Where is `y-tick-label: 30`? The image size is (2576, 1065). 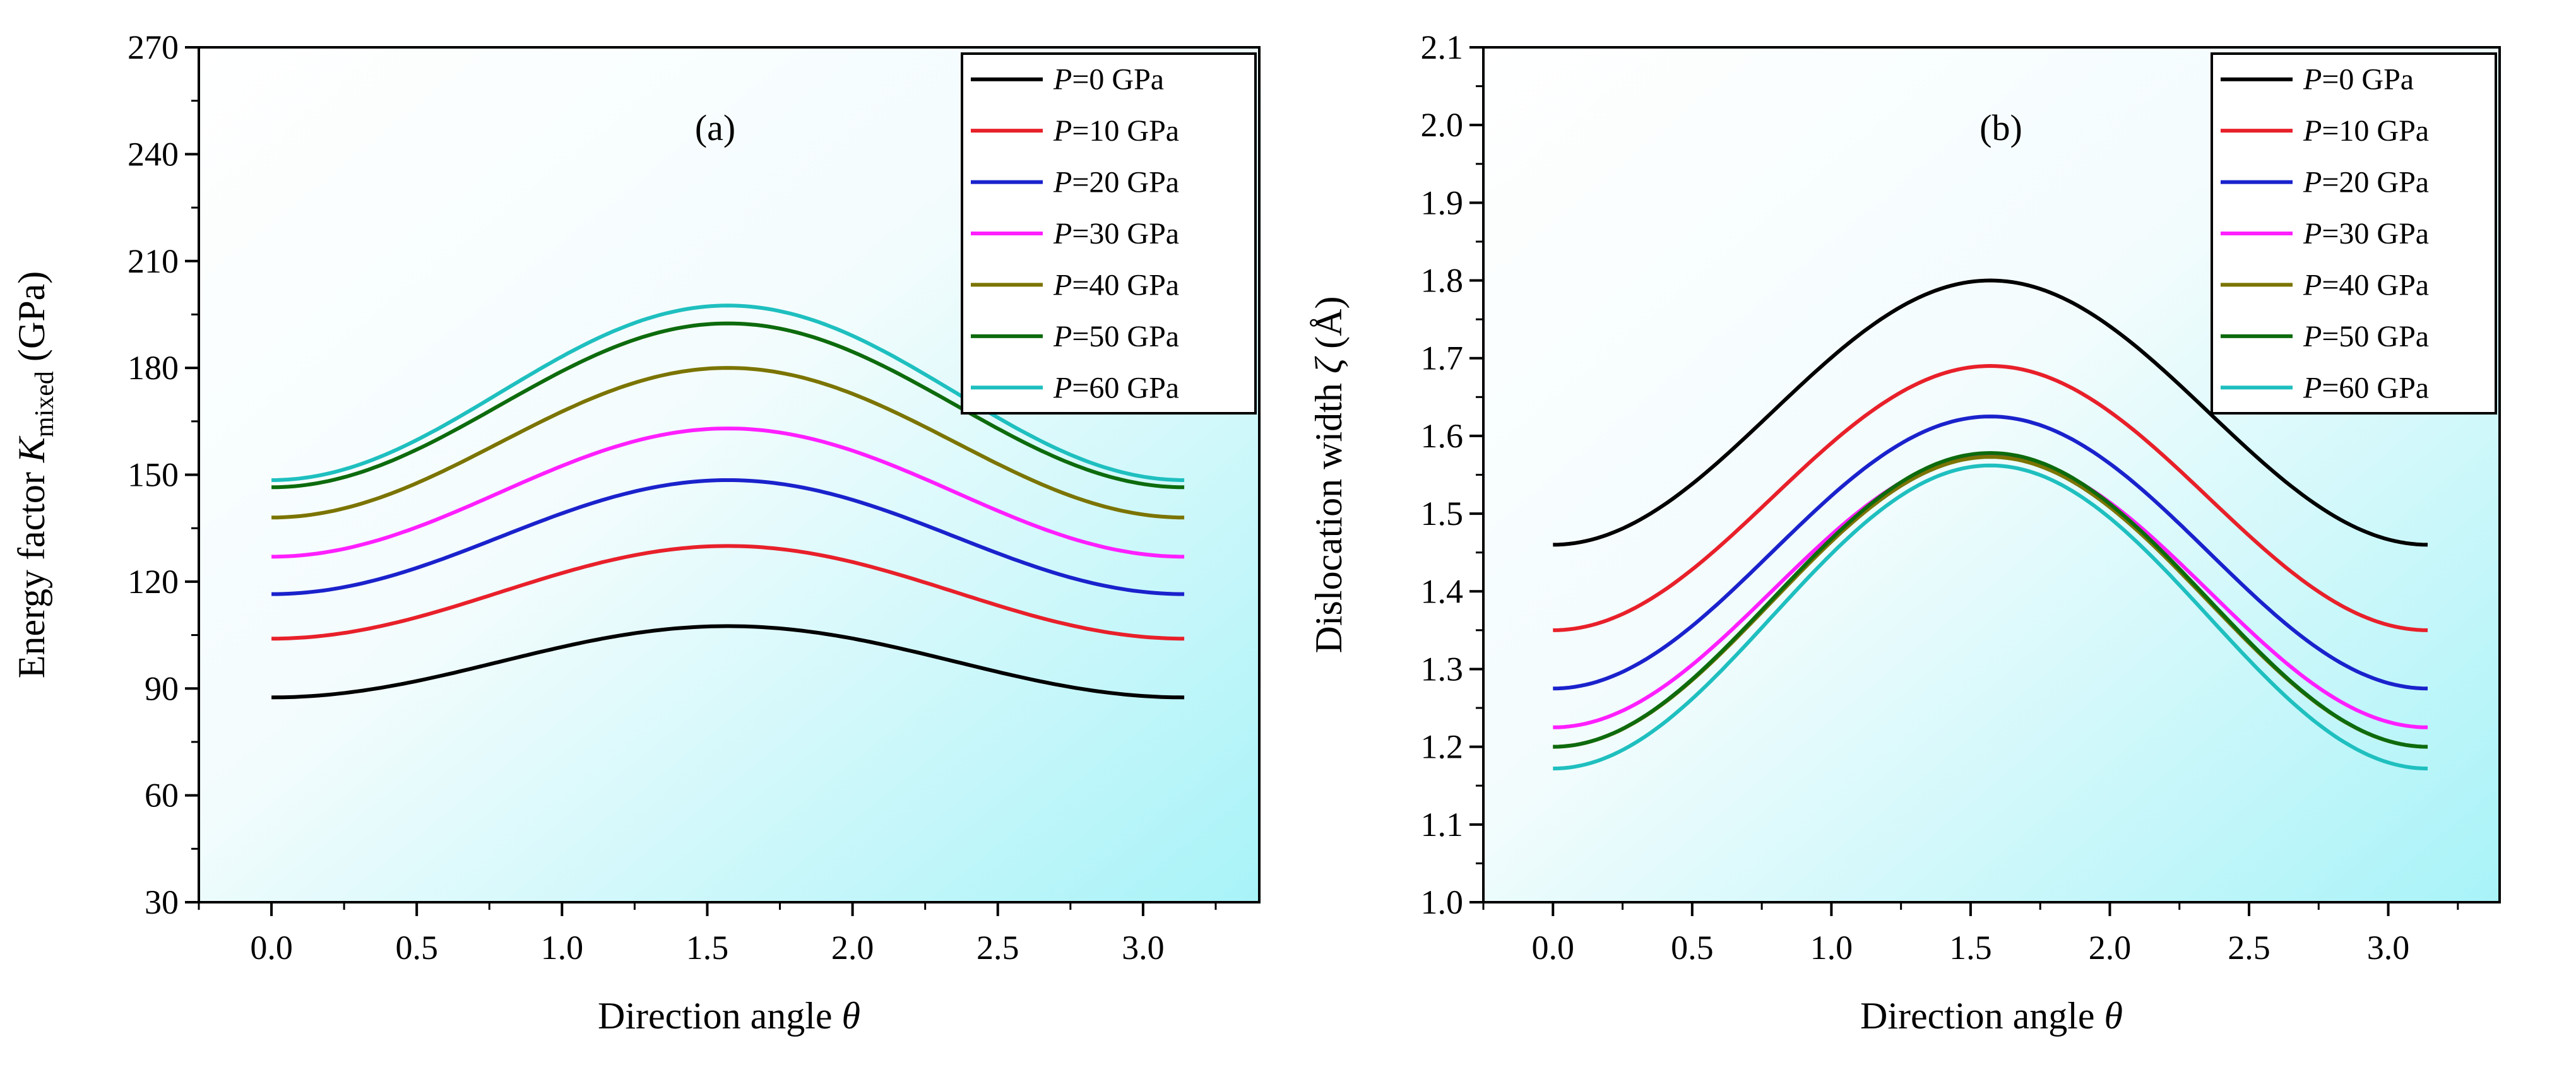 y-tick-label: 30 is located at coordinates (162, 902).